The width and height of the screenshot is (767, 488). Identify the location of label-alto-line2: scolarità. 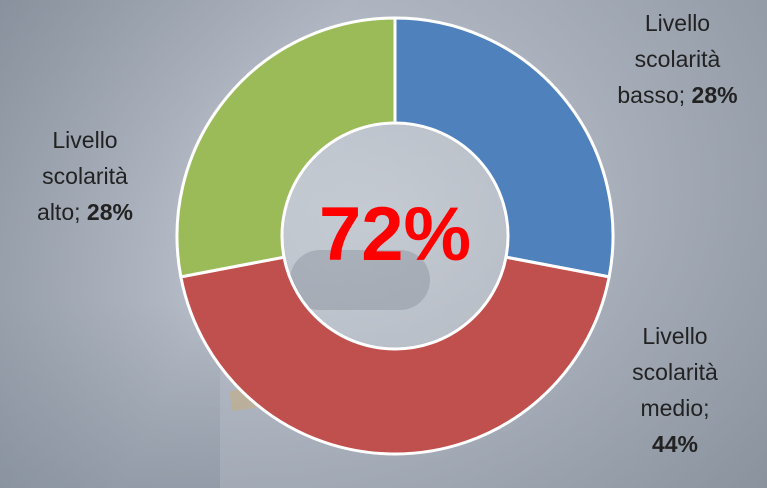
(85, 176).